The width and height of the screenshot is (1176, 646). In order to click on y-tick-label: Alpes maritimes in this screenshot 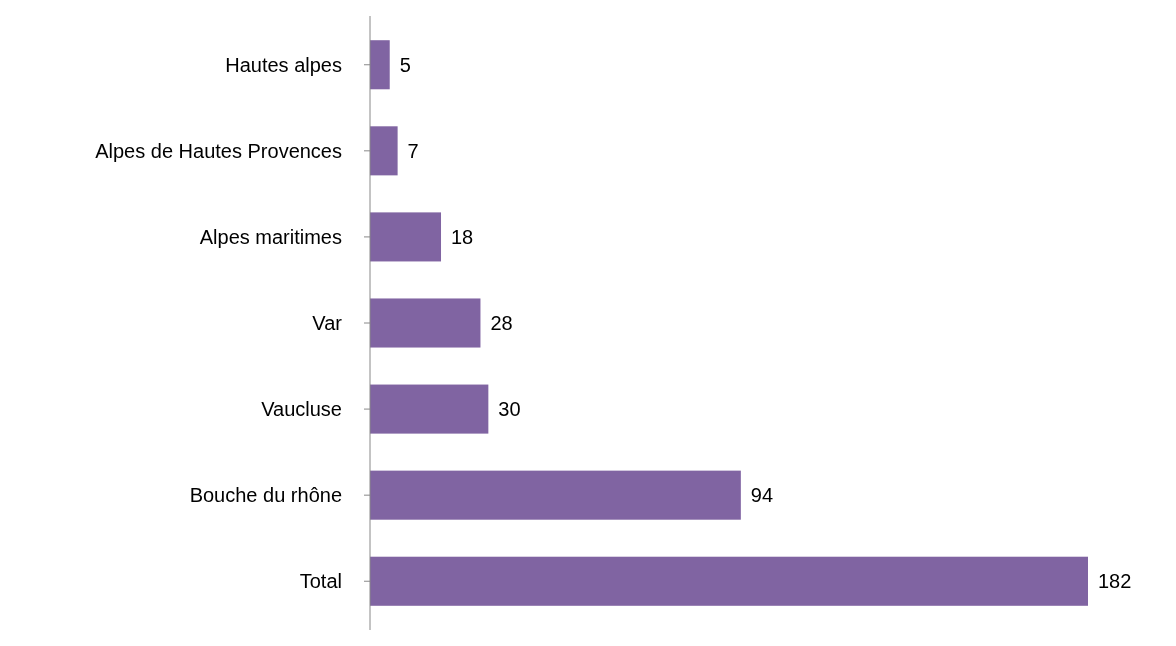, I will do `click(270, 236)`.